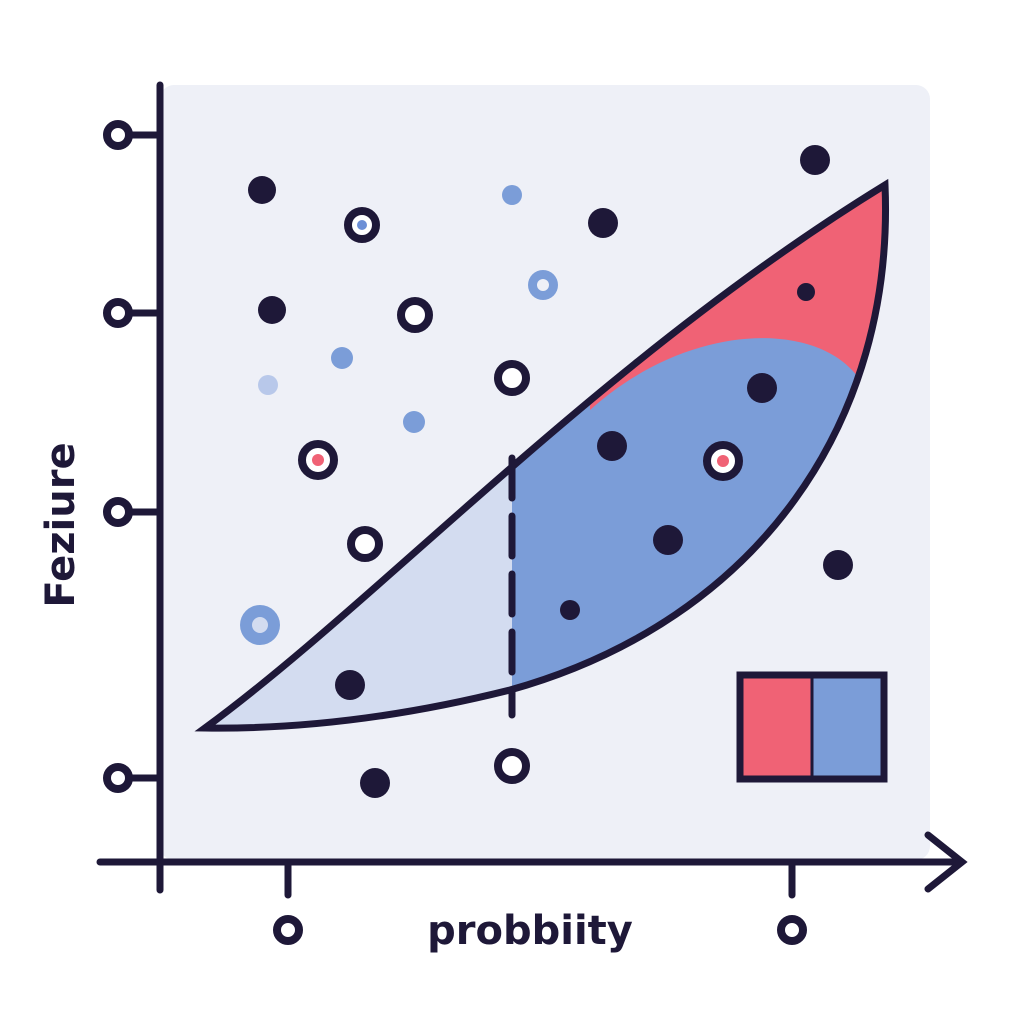 The height and width of the screenshot is (1024, 1024). I want to click on y-axis-label: Feziure, so click(61, 524).